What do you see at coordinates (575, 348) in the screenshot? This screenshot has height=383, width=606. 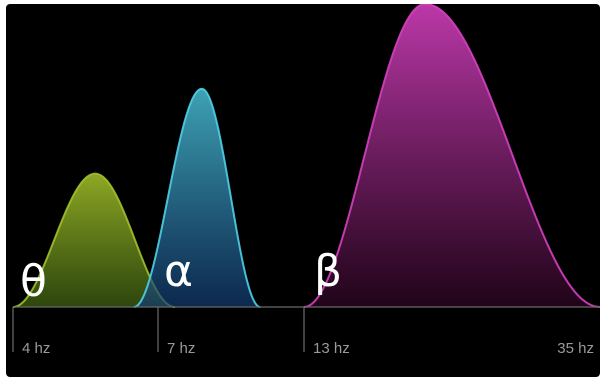 I see `x-tick-label-4: 35 hz` at bounding box center [575, 348].